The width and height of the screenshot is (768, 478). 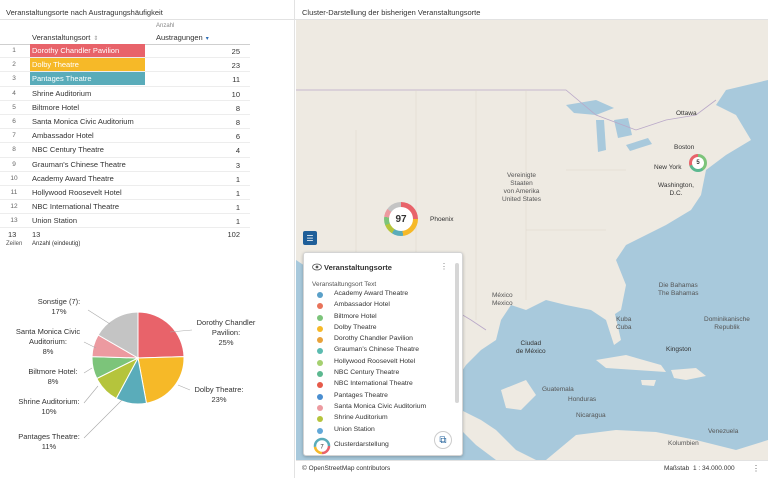 What do you see at coordinates (87, 65) in the screenshot?
I see `row-venue-name: Dolby Theatre` at bounding box center [87, 65].